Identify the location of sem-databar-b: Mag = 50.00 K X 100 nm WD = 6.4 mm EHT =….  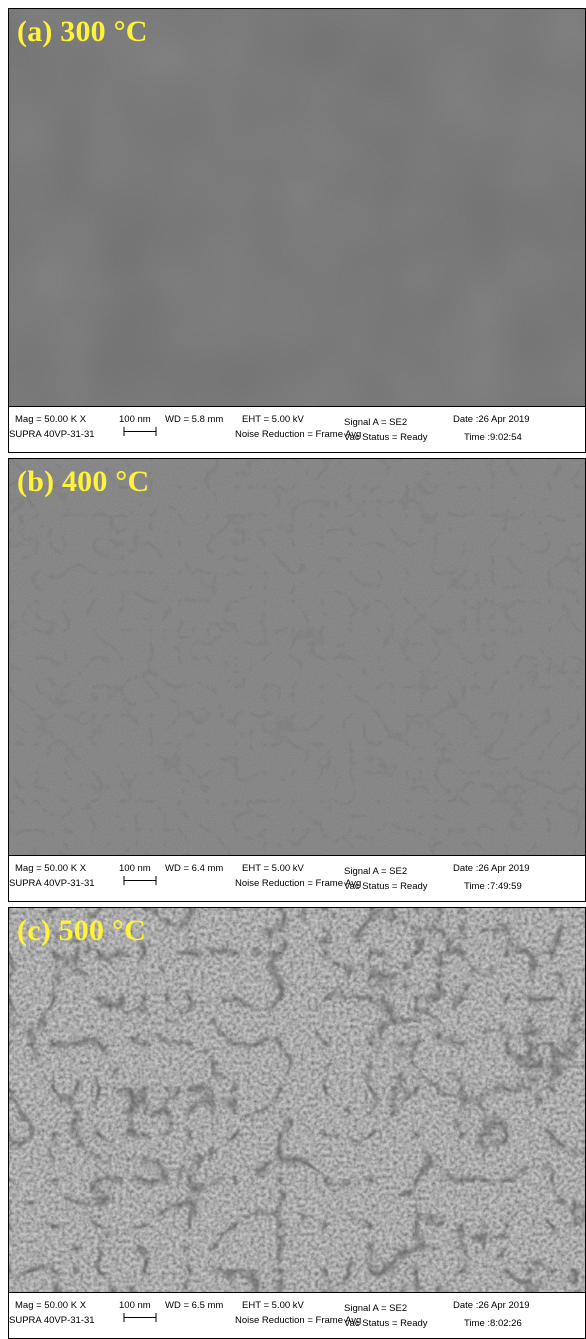
(297, 878).